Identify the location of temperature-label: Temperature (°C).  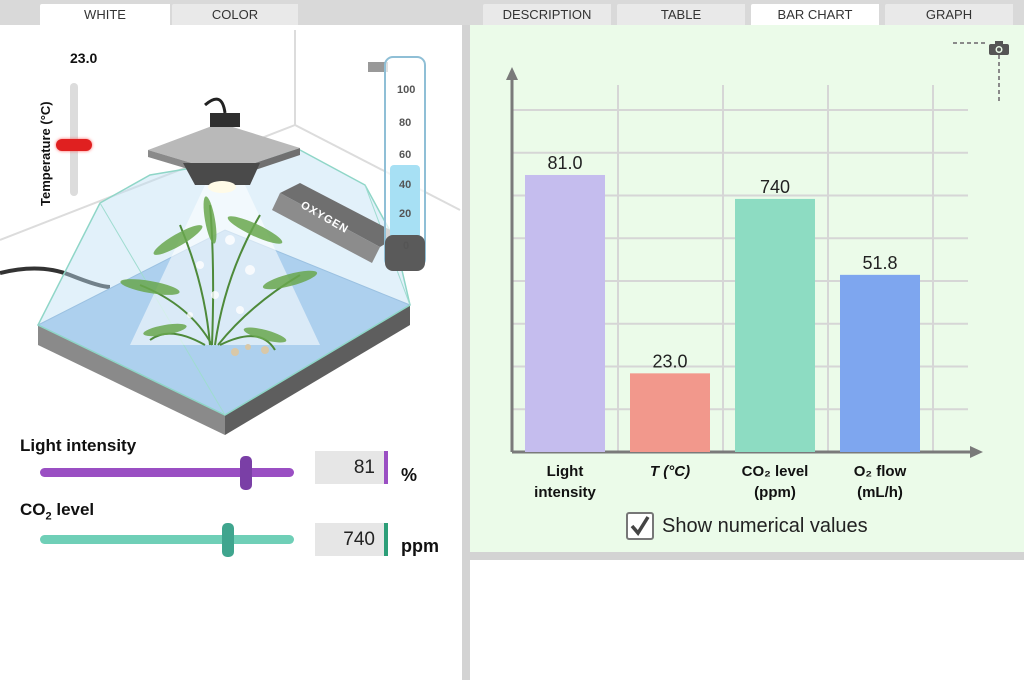
(45, 153).